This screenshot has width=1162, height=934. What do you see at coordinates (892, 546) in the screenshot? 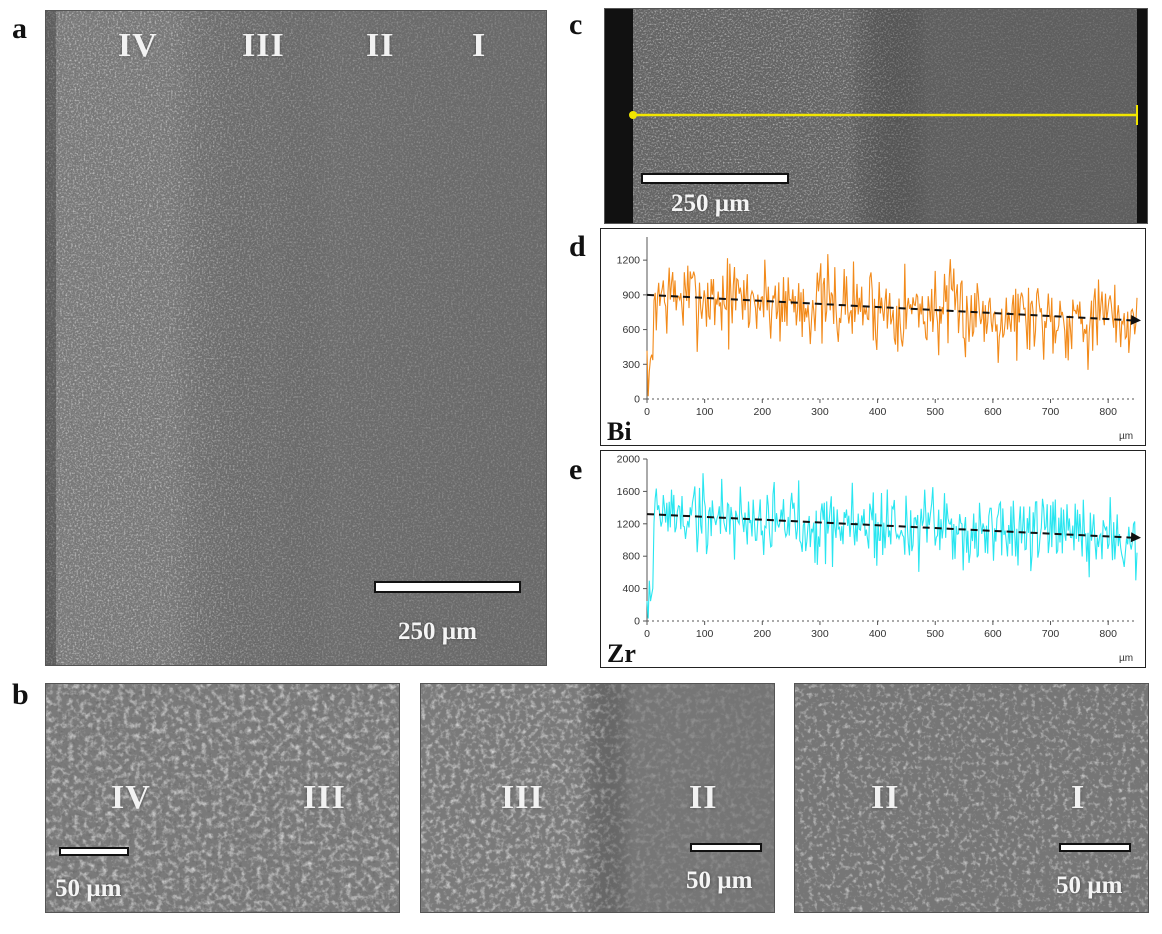
I see `series-line-zr` at bounding box center [892, 546].